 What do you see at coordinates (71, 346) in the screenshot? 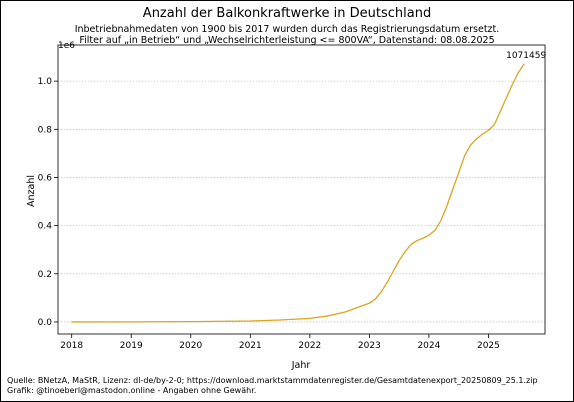
I see `x-tick-label: 2018` at bounding box center [71, 346].